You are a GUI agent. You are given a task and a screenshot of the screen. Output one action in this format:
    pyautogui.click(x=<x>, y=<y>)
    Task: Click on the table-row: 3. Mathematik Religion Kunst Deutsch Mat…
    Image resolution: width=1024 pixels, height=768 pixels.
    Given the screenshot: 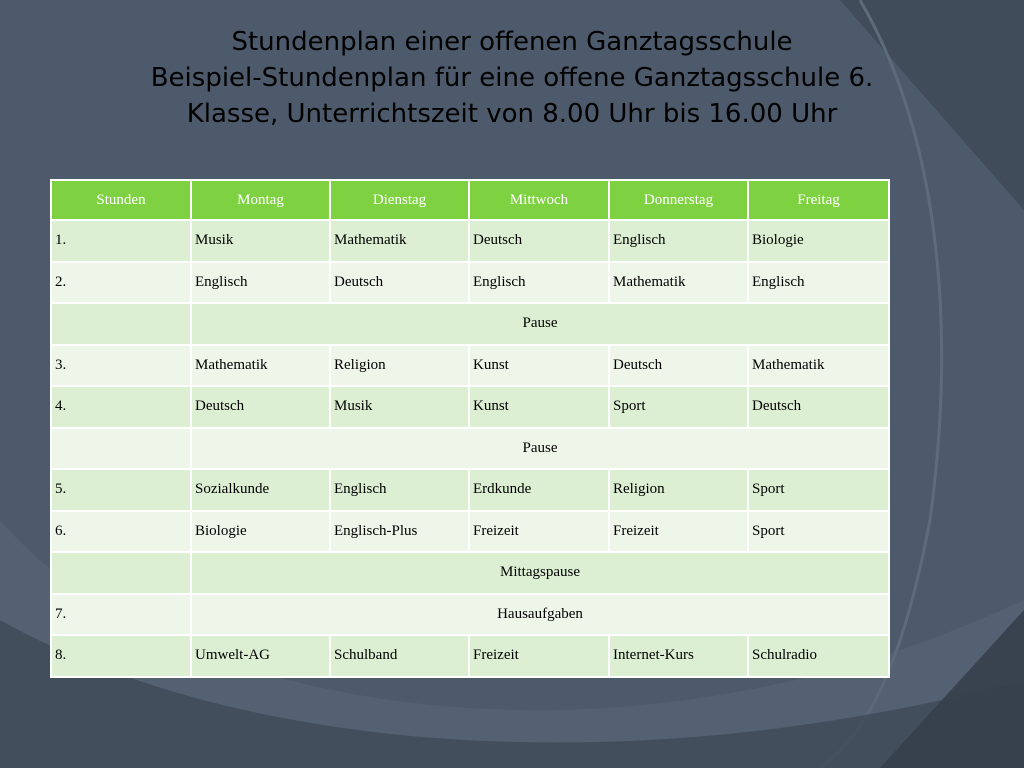 What is the action you would take?
    pyautogui.click(x=470, y=365)
    